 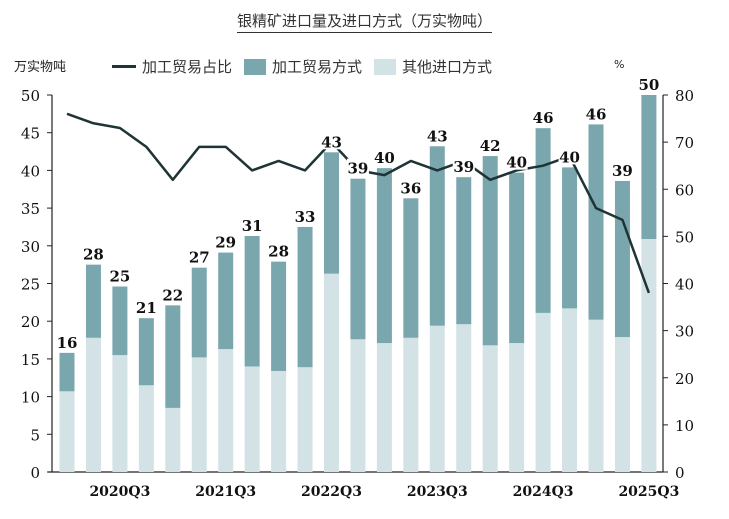 I want to click on data-label: 50, so click(x=648, y=85).